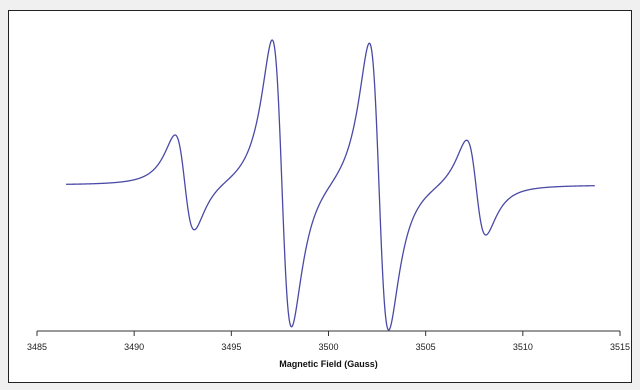 The height and width of the screenshot is (390, 640). What do you see at coordinates (523, 347) in the screenshot?
I see `x-tick-label: 3510` at bounding box center [523, 347].